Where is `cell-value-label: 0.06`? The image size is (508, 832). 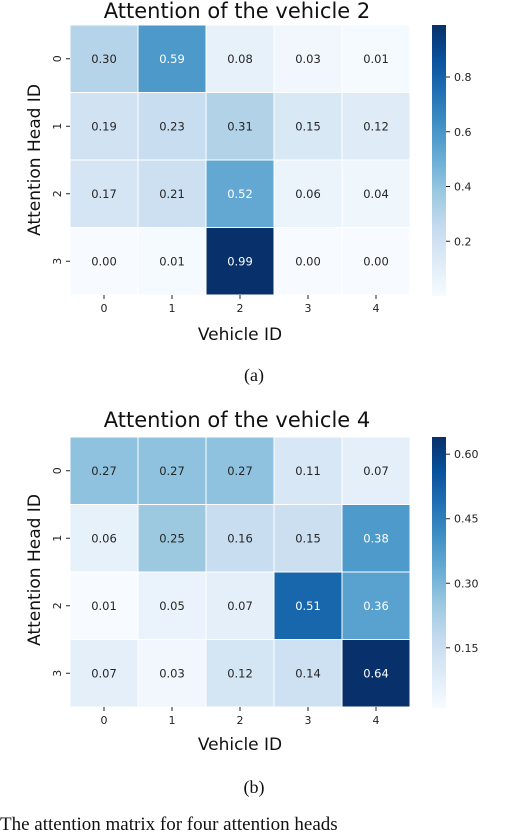 cell-value-label: 0.06 is located at coordinates (104, 538).